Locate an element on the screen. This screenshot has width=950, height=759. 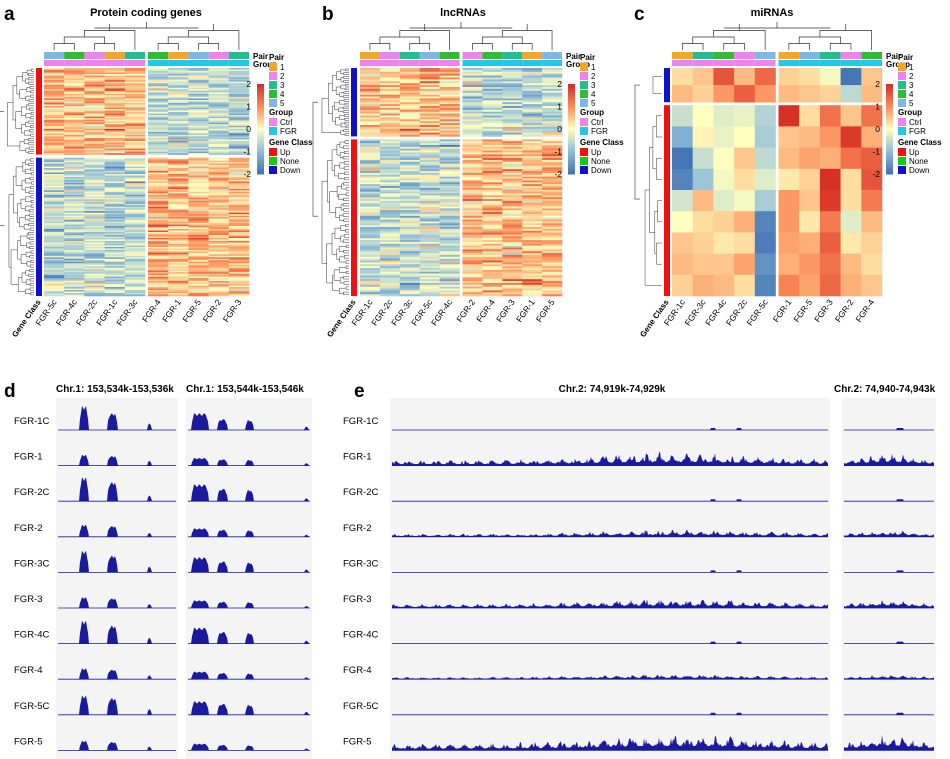
legend-pair-swatch is located at coordinates (902, 67).